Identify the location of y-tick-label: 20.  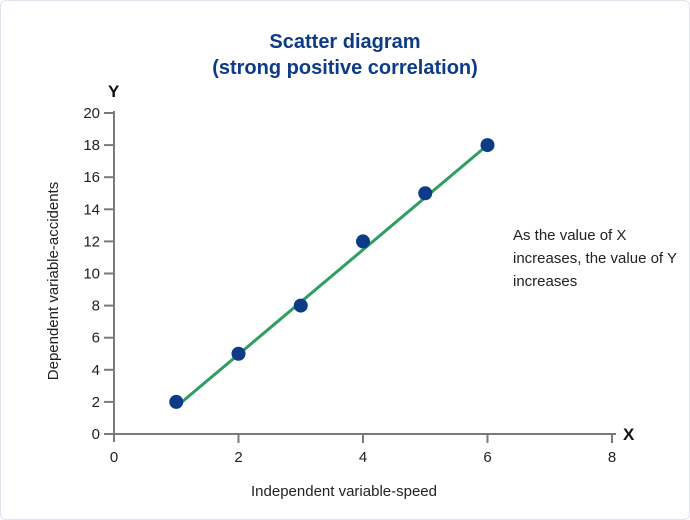
(91, 113).